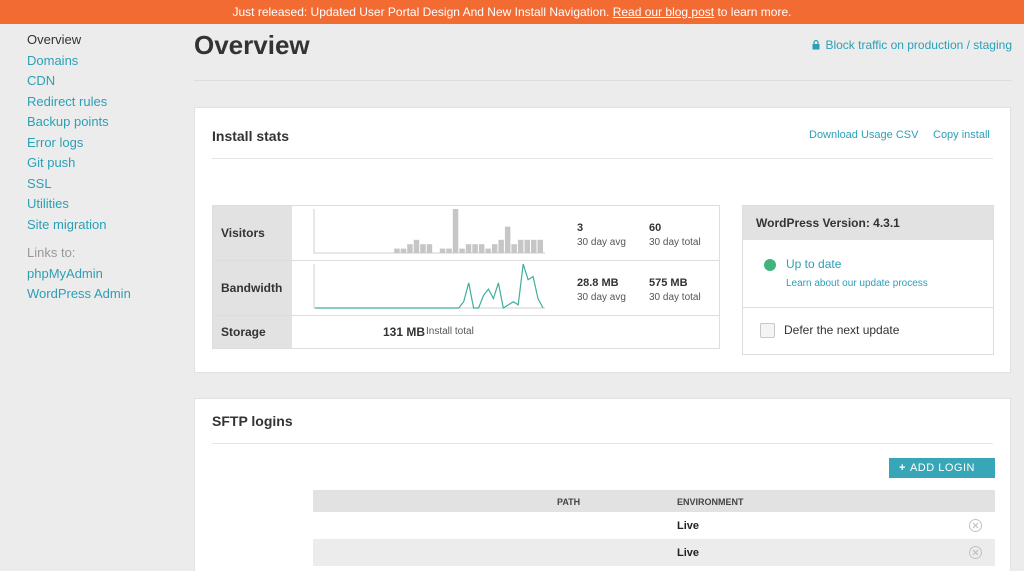 The height and width of the screenshot is (571, 1024). I want to click on wordpress-admin-link: WordPress Admin, so click(79, 293).